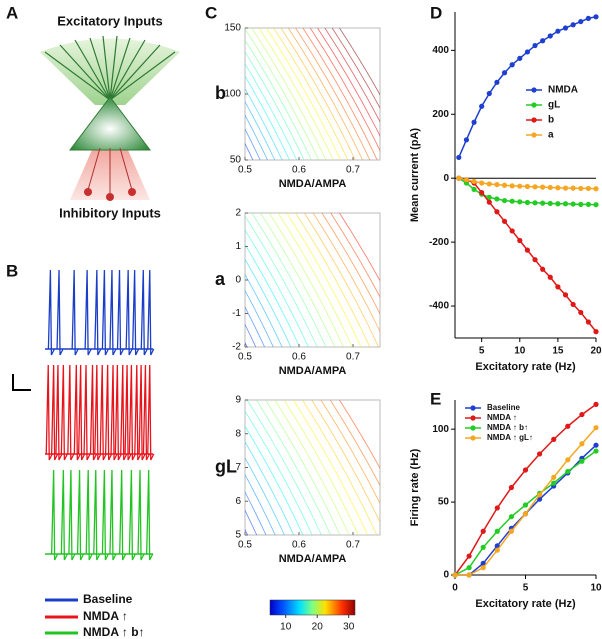 The height and width of the screenshot is (639, 602). I want to click on legend-label: gL, so click(554, 105).